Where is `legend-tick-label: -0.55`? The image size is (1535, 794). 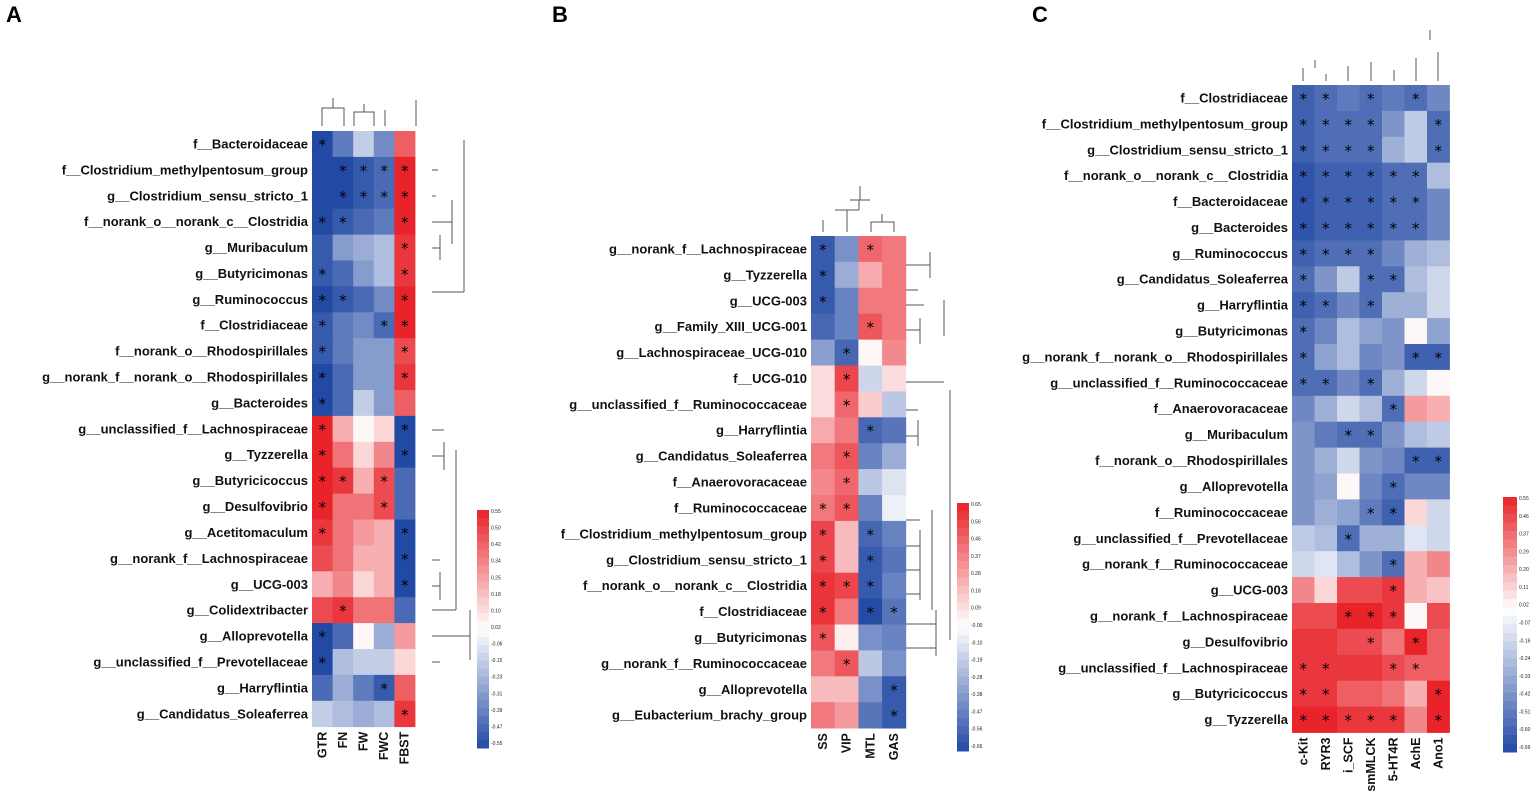 legend-tick-label: -0.55 is located at coordinates (497, 744).